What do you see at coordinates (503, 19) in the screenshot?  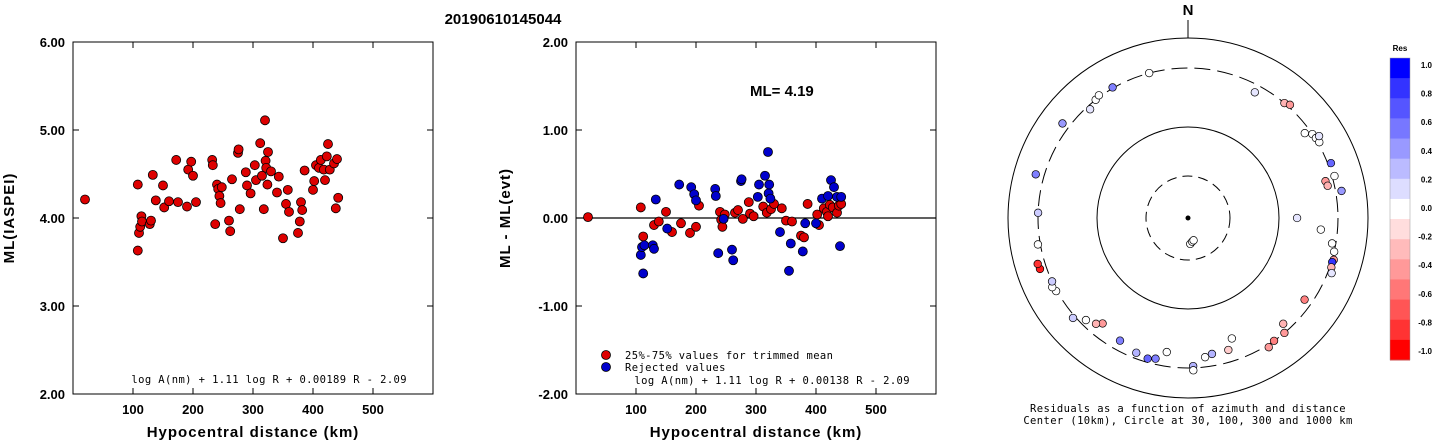 I see `figure-title: 20190610145044` at bounding box center [503, 19].